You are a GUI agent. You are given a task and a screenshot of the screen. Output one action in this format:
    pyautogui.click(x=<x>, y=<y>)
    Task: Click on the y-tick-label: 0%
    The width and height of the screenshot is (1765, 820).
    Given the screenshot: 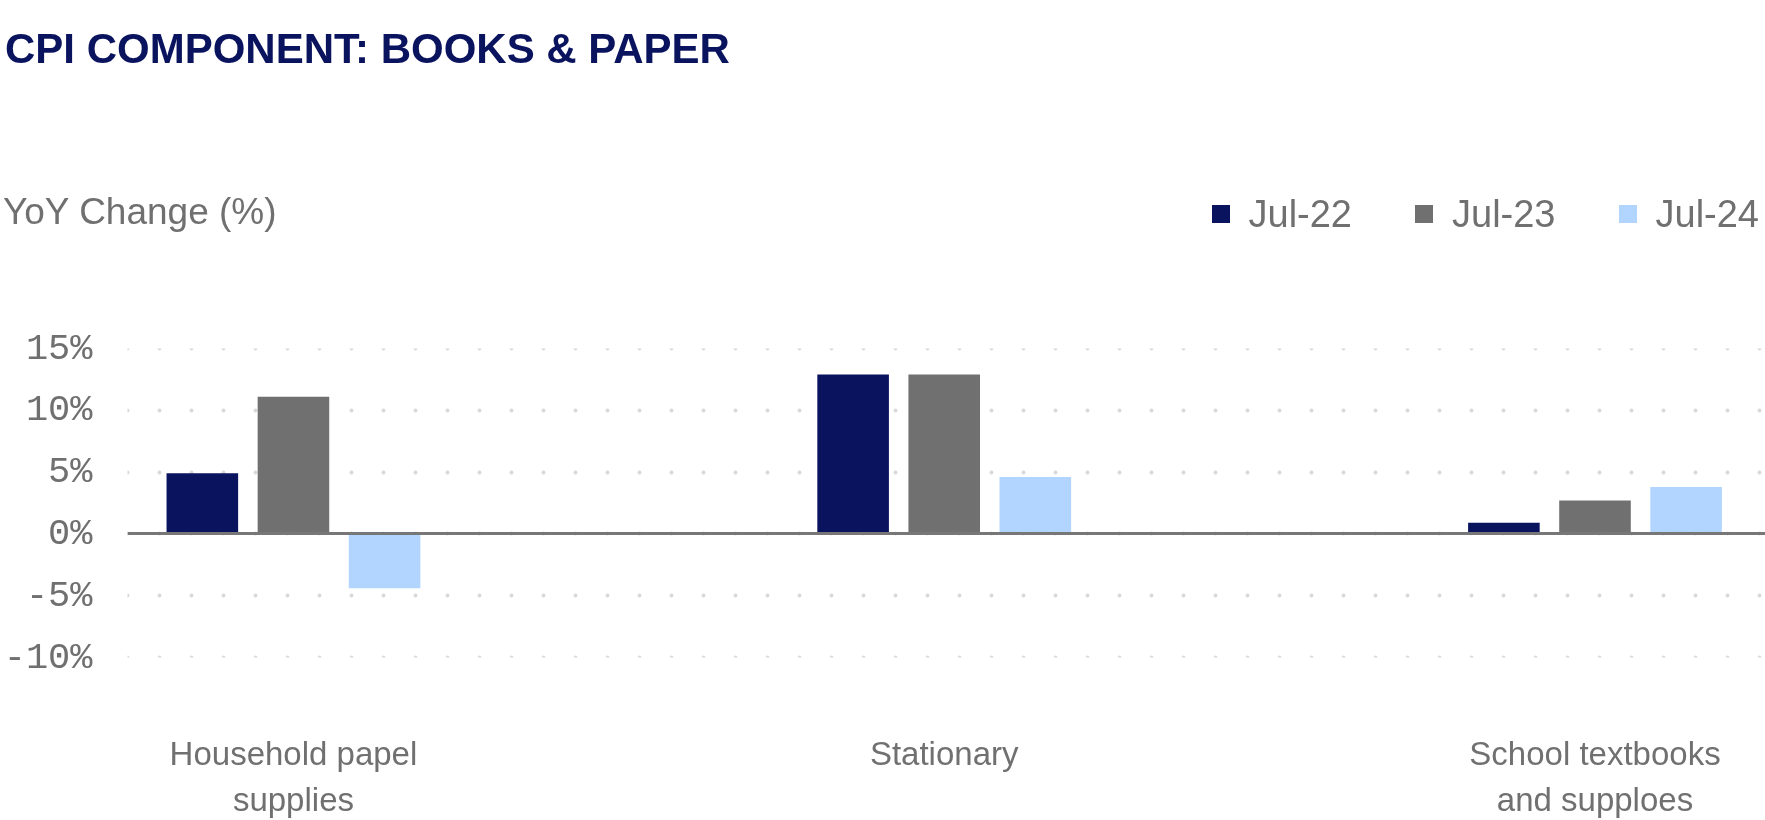 What is the action you would take?
    pyautogui.click(x=71, y=533)
    